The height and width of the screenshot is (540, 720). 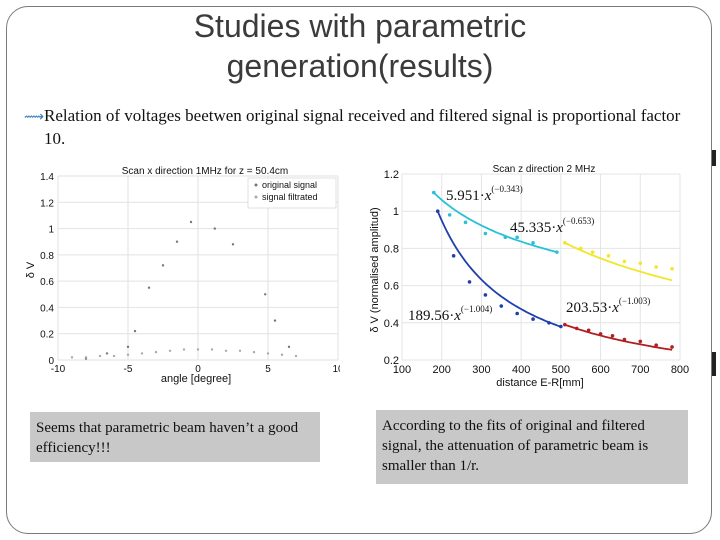 I want to click on chart2-xtick-label: 100, so click(x=402, y=370).